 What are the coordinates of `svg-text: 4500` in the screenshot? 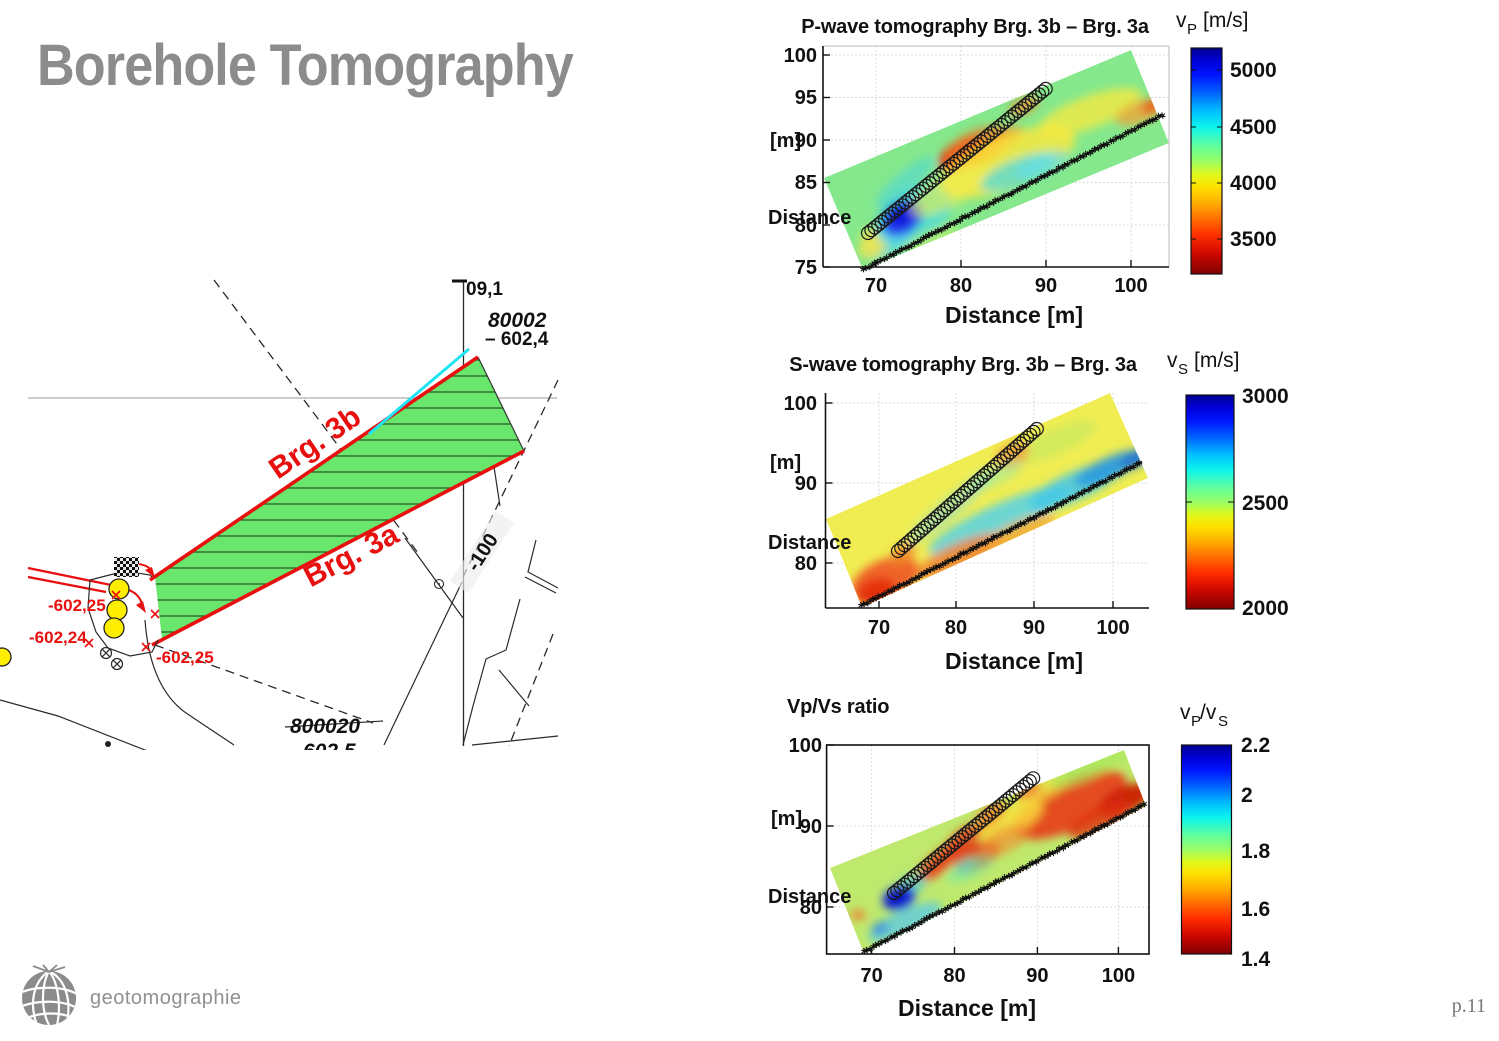 It's located at (1253, 127).